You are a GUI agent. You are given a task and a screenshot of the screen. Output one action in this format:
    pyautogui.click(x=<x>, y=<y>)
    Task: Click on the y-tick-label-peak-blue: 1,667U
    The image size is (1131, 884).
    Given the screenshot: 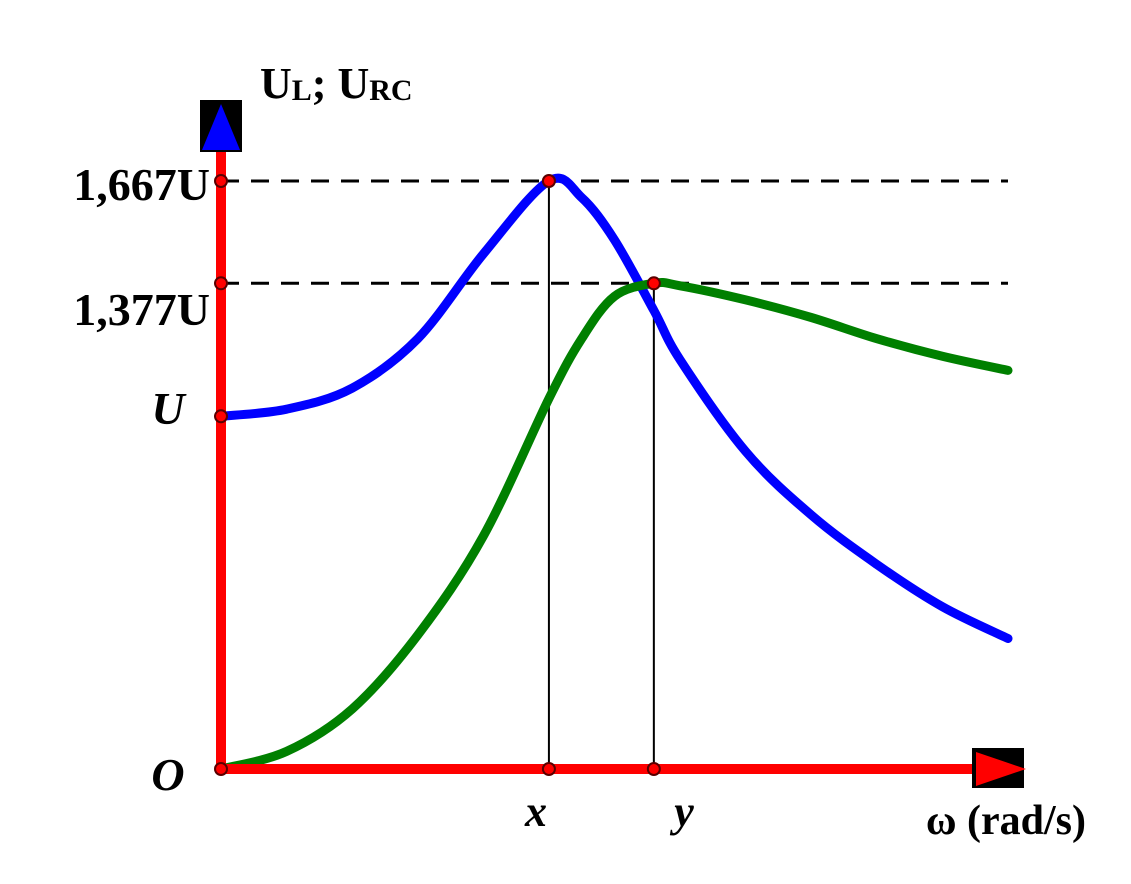 What is the action you would take?
    pyautogui.click(x=141, y=184)
    